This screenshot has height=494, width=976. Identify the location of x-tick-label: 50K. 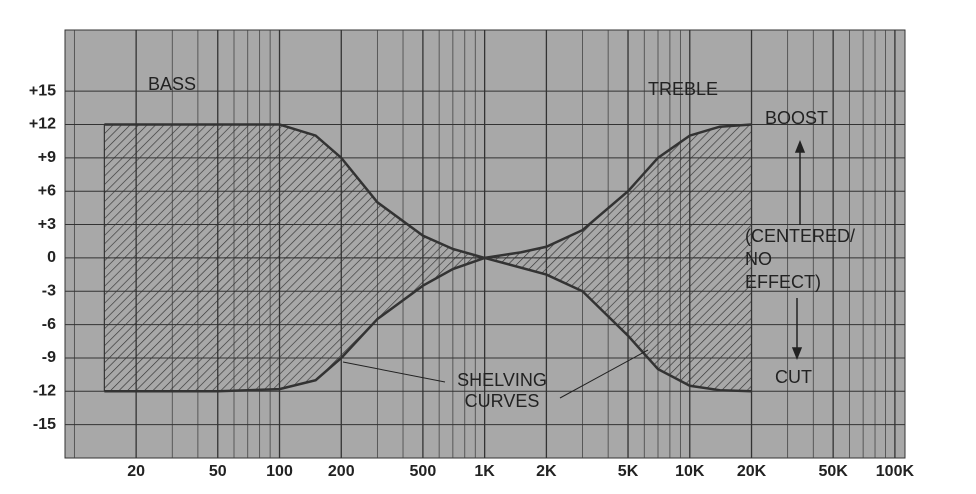
(833, 471).